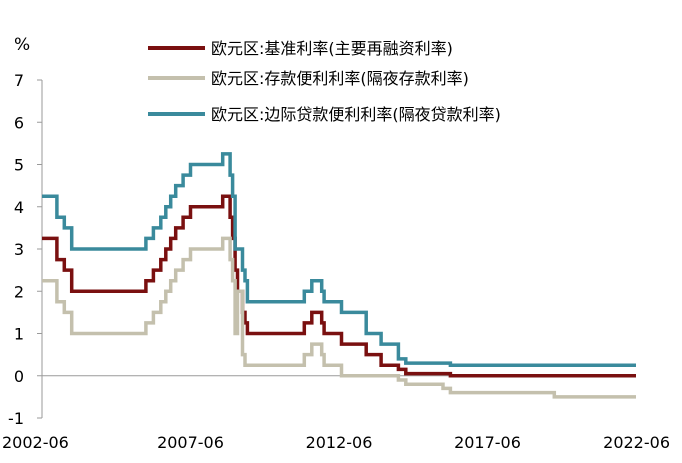 The height and width of the screenshot is (463, 682). What do you see at coordinates (636, 442) in the screenshot?
I see `x-tick-label: 2022-06` at bounding box center [636, 442].